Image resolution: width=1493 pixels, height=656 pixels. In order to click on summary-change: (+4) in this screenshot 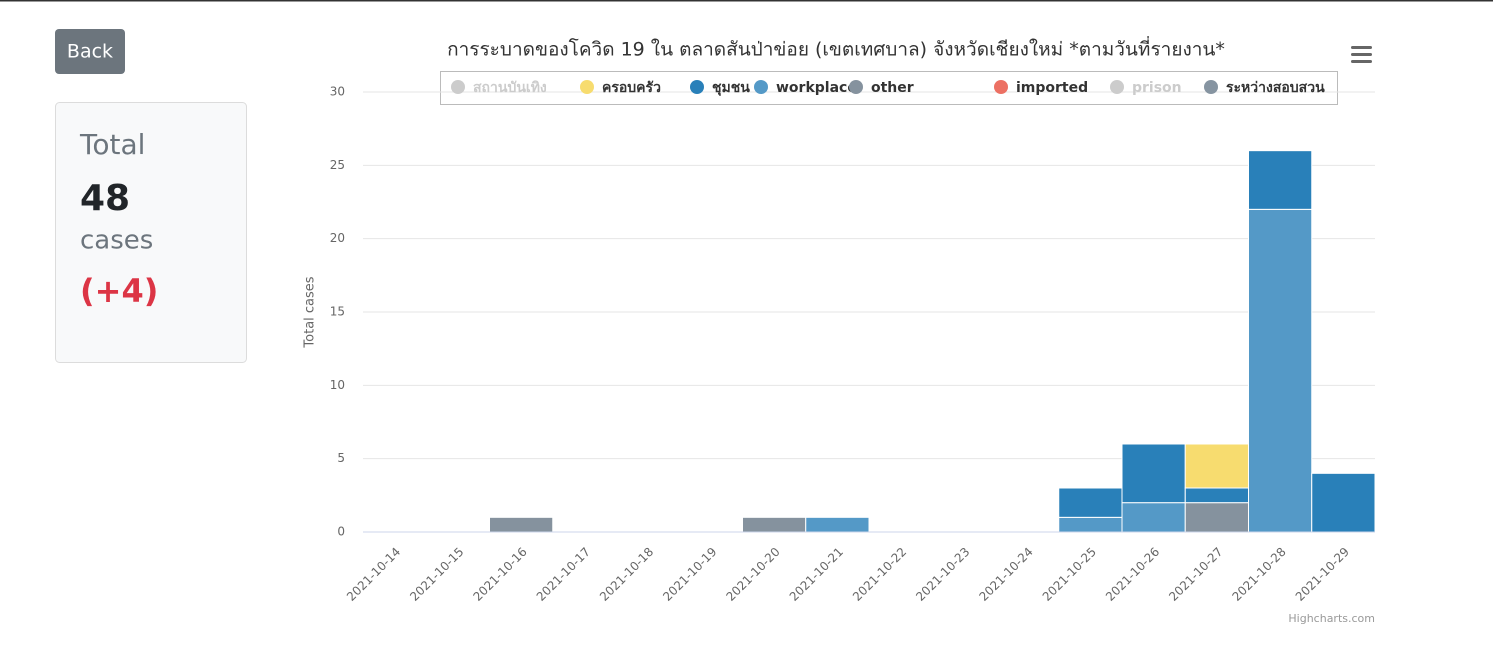, I will do `click(119, 291)`.